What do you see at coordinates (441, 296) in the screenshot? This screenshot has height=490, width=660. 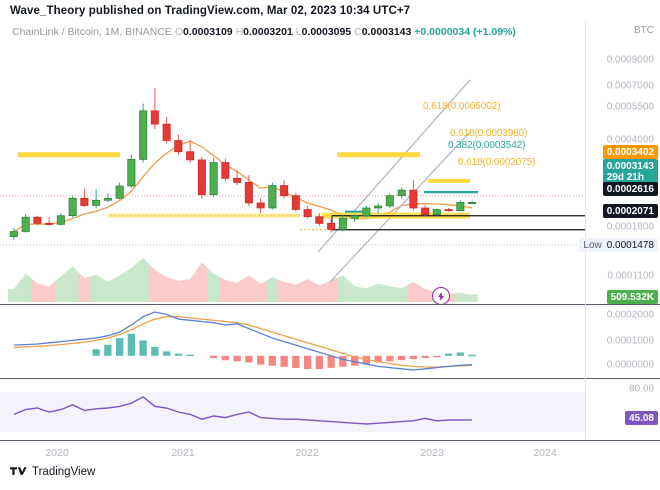 I see `lightning-bolt-icon` at bounding box center [441, 296].